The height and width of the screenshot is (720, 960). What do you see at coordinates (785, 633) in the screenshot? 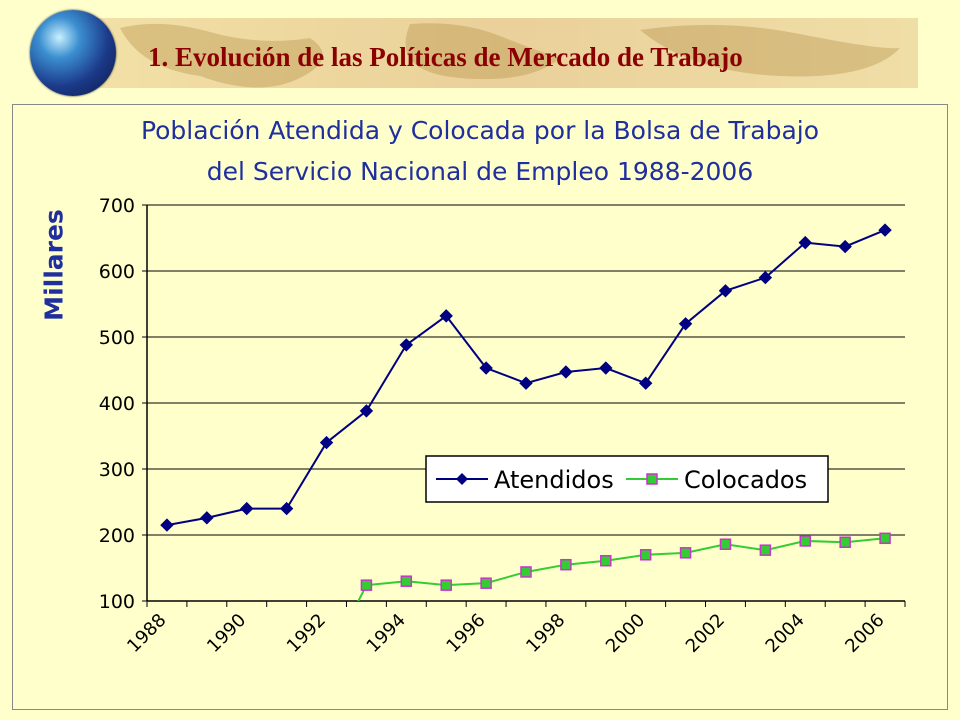
I see `x-tick-label: 2004` at bounding box center [785, 633].